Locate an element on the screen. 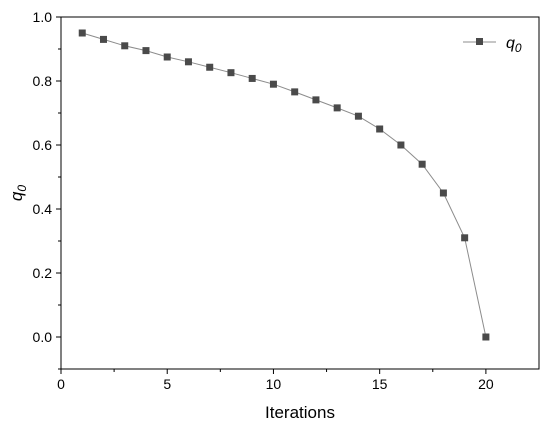  y-axis-title-subscript: 0 is located at coordinates (22, 188).